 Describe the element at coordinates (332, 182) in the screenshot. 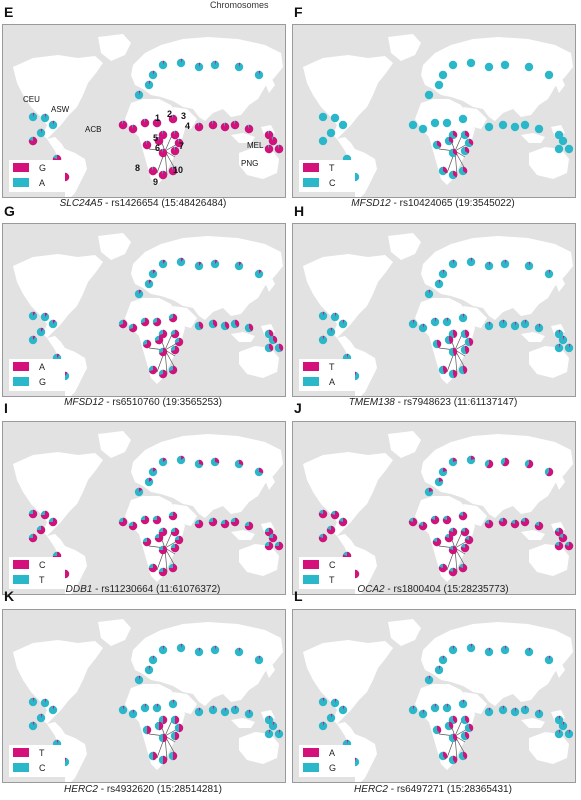

I see `legend-label: C` at that location.